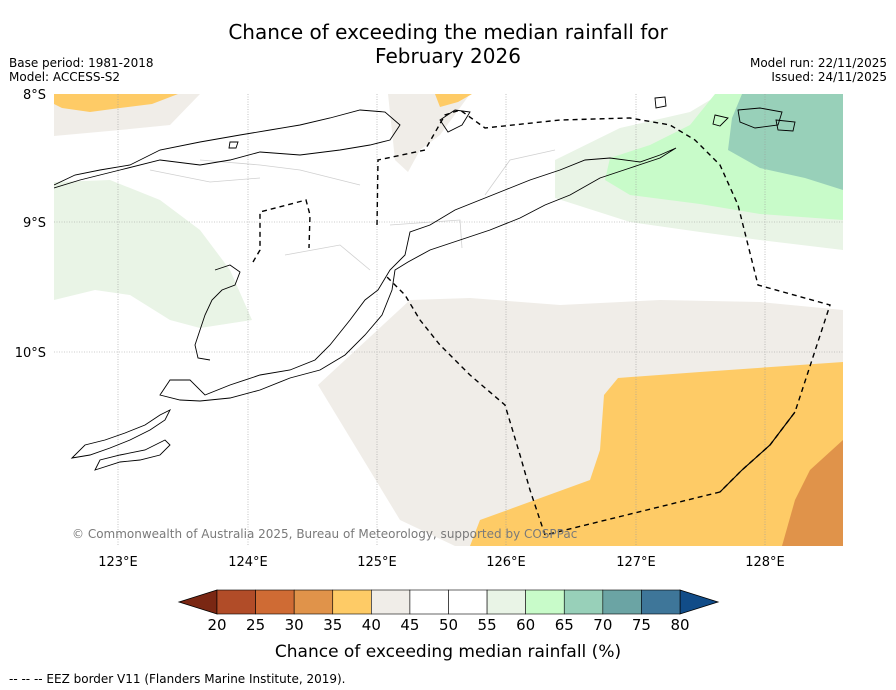  I want to click on region-35-40-north, so click(453, 100).